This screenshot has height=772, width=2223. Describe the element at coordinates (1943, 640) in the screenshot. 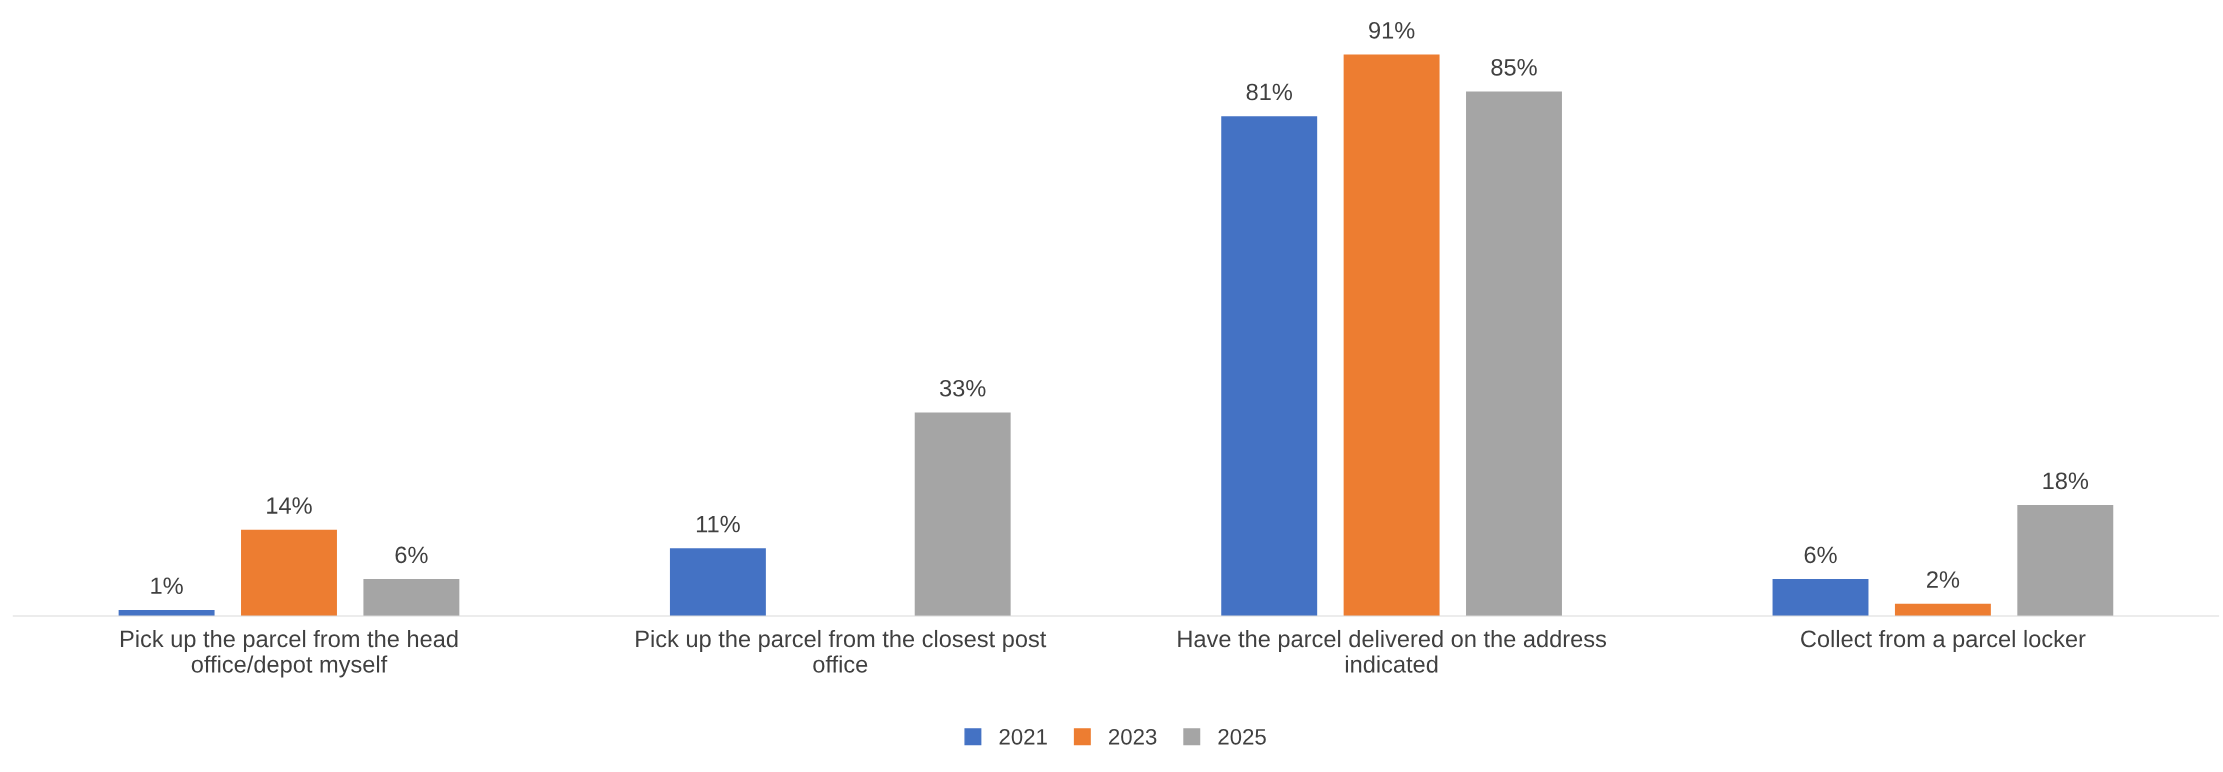

I see `x-tick-label: Collect from a parcel locker` at that location.